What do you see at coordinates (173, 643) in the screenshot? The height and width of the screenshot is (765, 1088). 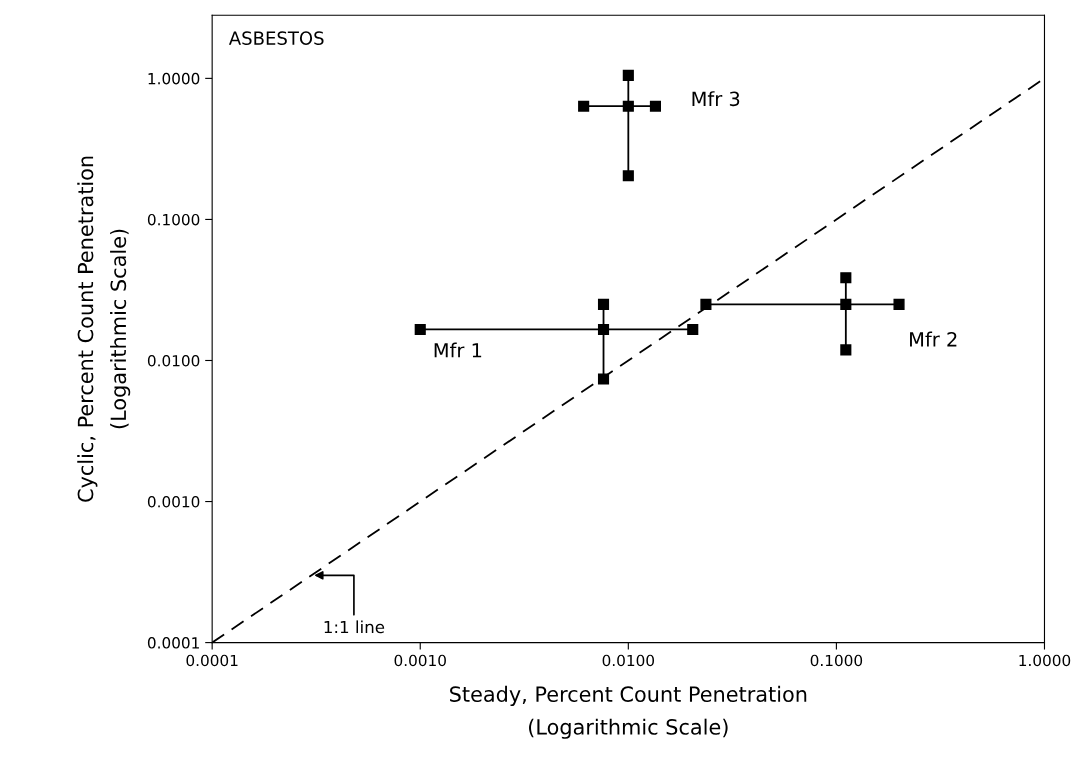 I see `y-tick-label: 0.0001` at bounding box center [173, 643].